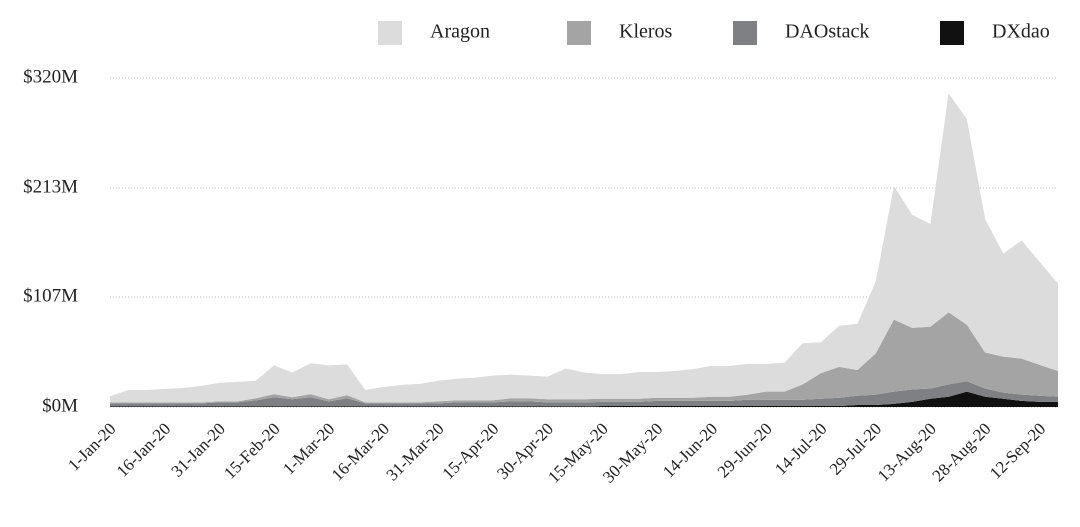 This screenshot has width=1080, height=527. What do you see at coordinates (470, 451) in the screenshot?
I see `x-tick-label: 15-Apr-20` at bounding box center [470, 451].